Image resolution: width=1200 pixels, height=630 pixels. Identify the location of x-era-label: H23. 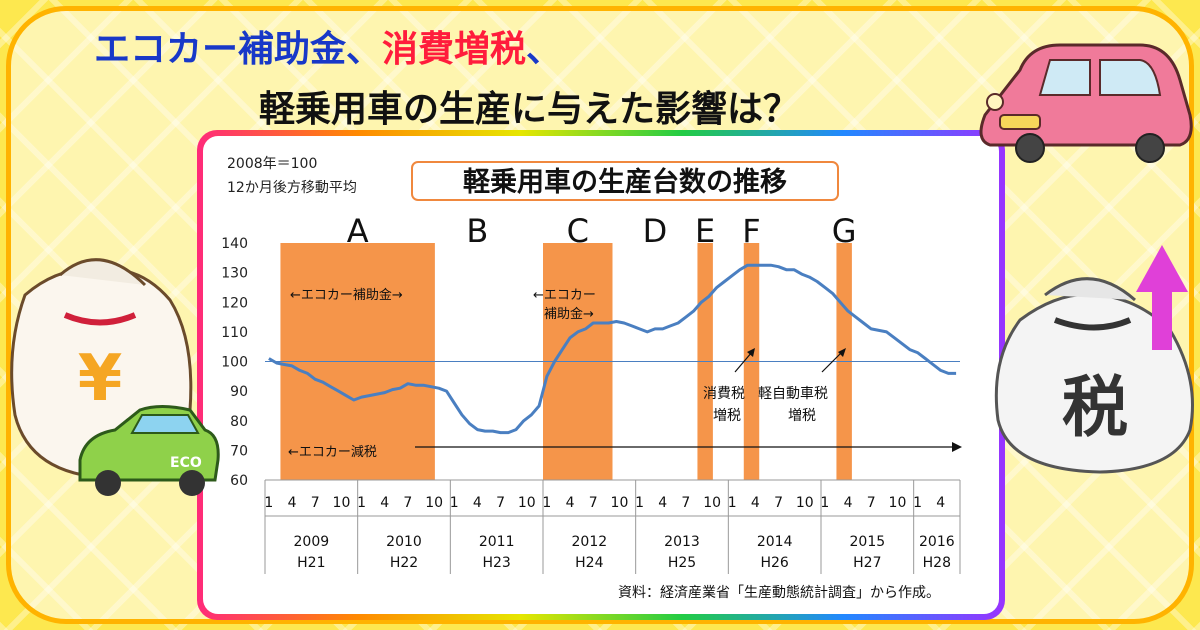
(496, 563).